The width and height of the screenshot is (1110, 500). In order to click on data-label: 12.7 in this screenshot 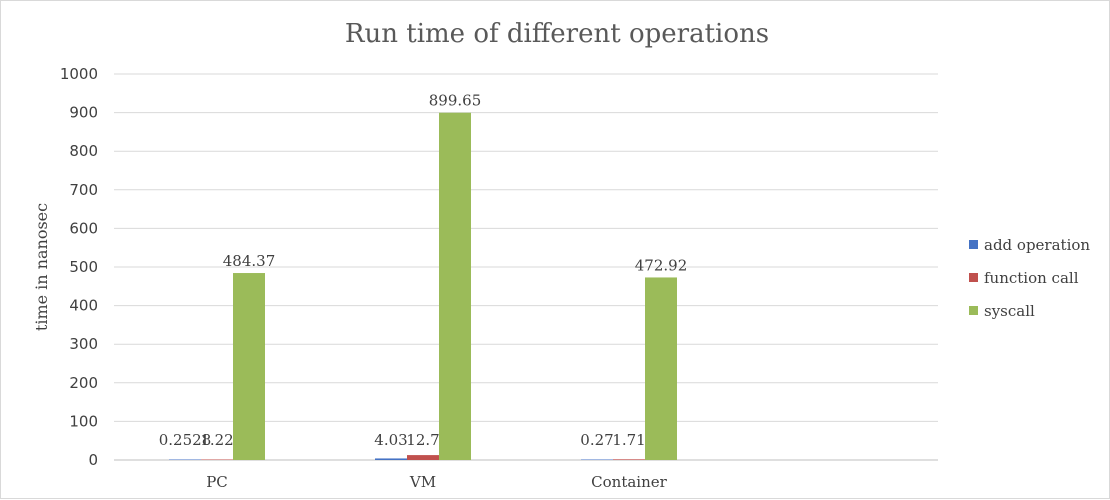, I will do `click(422, 440)`.